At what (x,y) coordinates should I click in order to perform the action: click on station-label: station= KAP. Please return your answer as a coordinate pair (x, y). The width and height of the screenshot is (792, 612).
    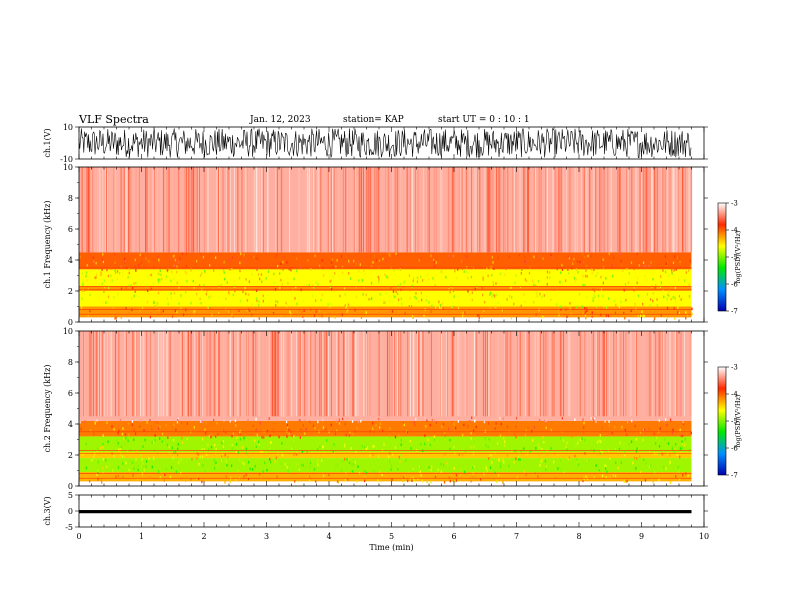
    Looking at the image, I should click on (373, 120).